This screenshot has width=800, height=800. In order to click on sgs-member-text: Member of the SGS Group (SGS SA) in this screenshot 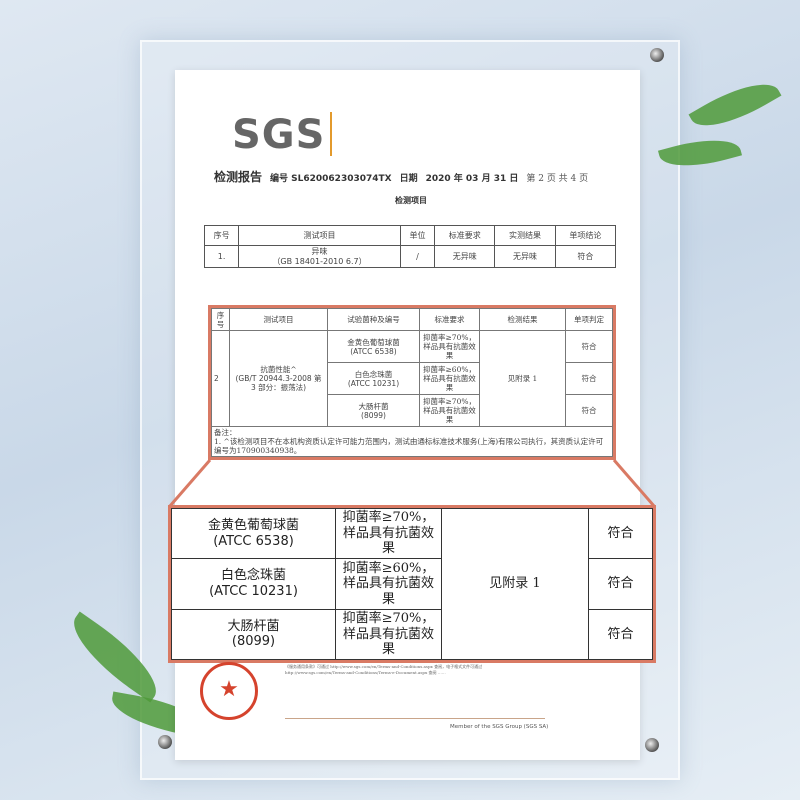, I will do `click(499, 727)`.